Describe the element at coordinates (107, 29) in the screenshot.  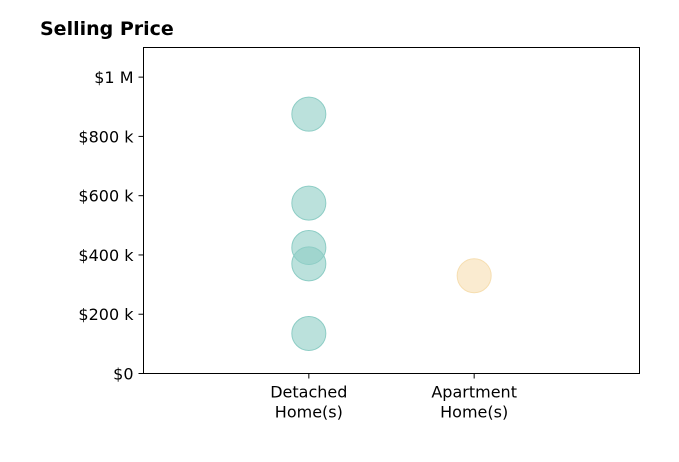
I see `chart-title: Selling Price` at that location.